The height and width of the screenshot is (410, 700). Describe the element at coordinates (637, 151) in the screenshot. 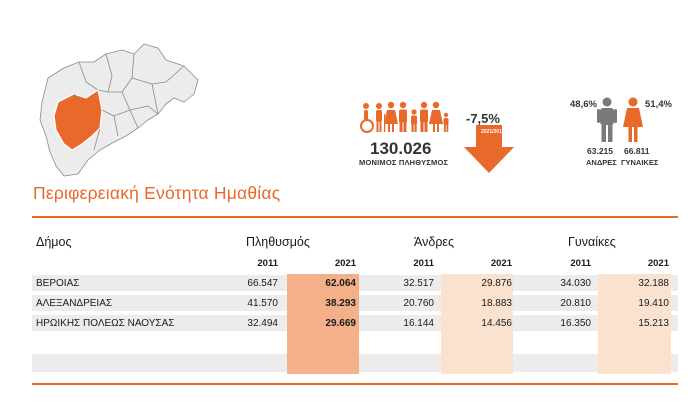

I see `female-count: 66.811` at that location.